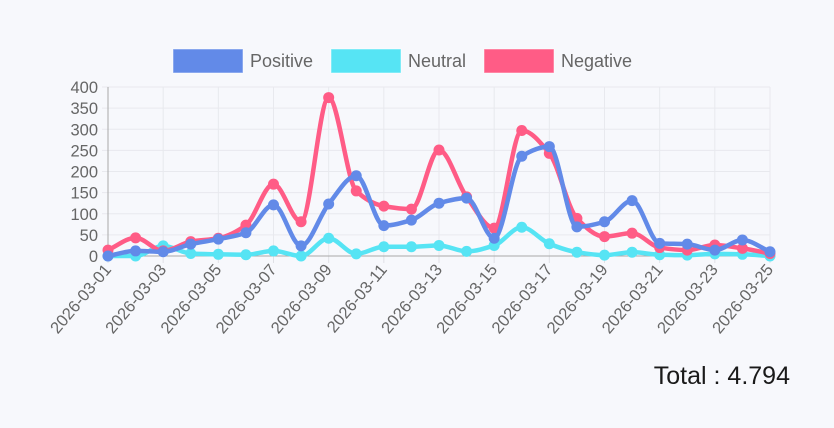  I want to click on y-tick-label: 200, so click(84, 173).